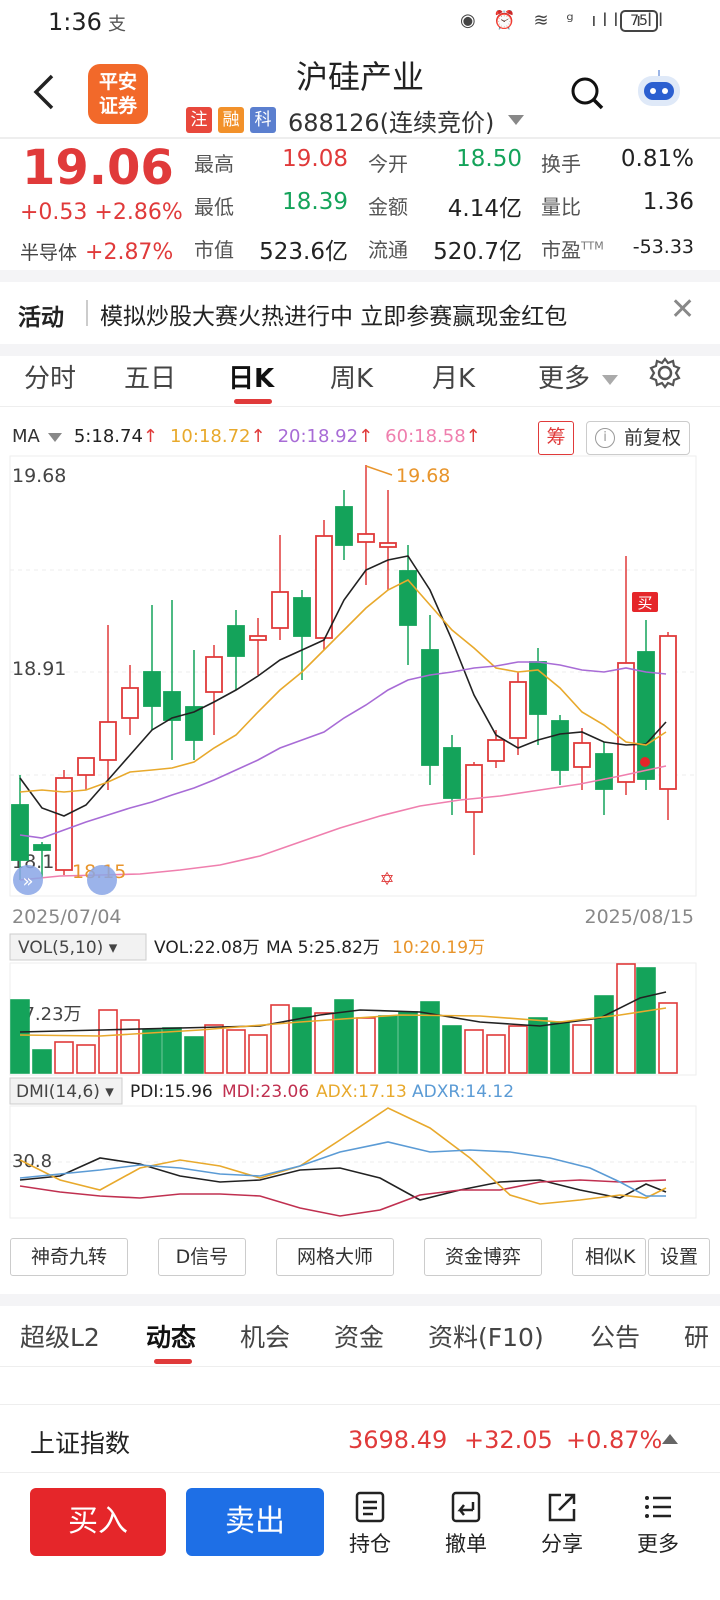 The height and width of the screenshot is (1600, 720). Describe the element at coordinates (683, 309) in the screenshot. I see `close-icon: ✕` at that location.